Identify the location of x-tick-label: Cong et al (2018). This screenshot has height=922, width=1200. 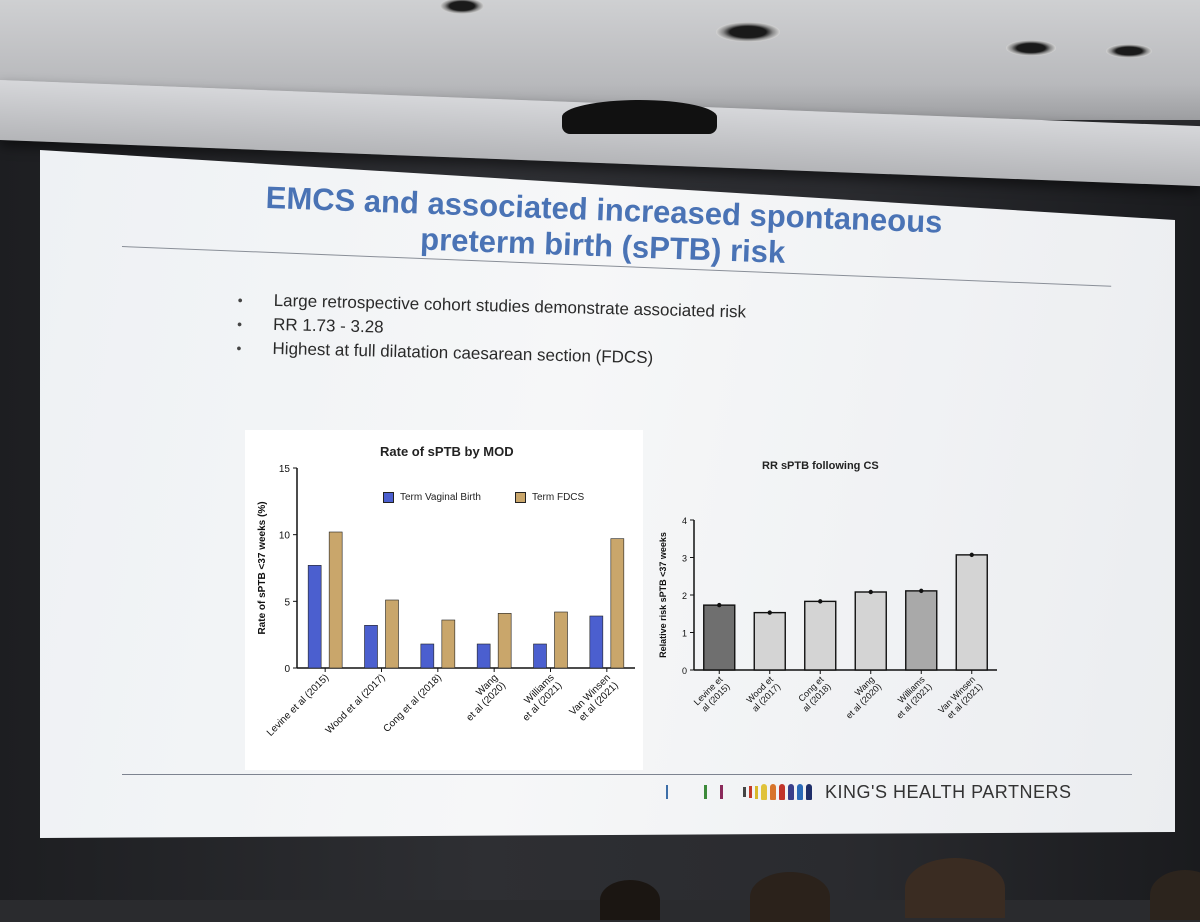
(413, 703).